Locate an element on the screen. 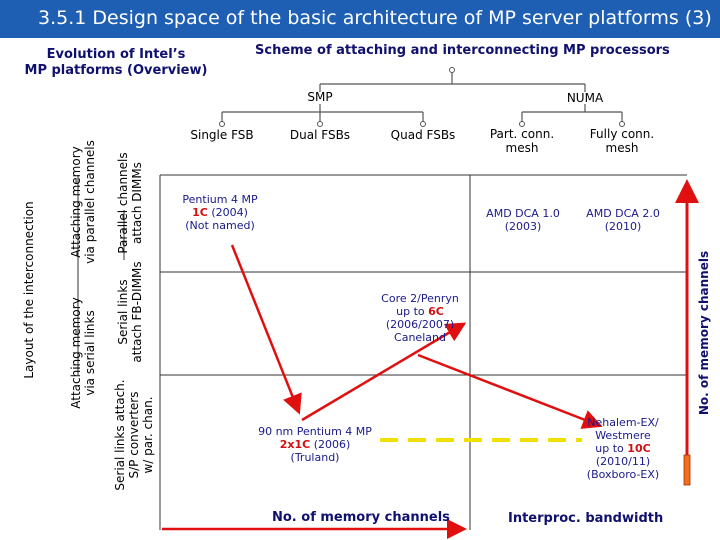 Image resolution: width=720 pixels, height=540 pixels. amd10-name: AMD DCA 1.0 is located at coordinates (523, 213).